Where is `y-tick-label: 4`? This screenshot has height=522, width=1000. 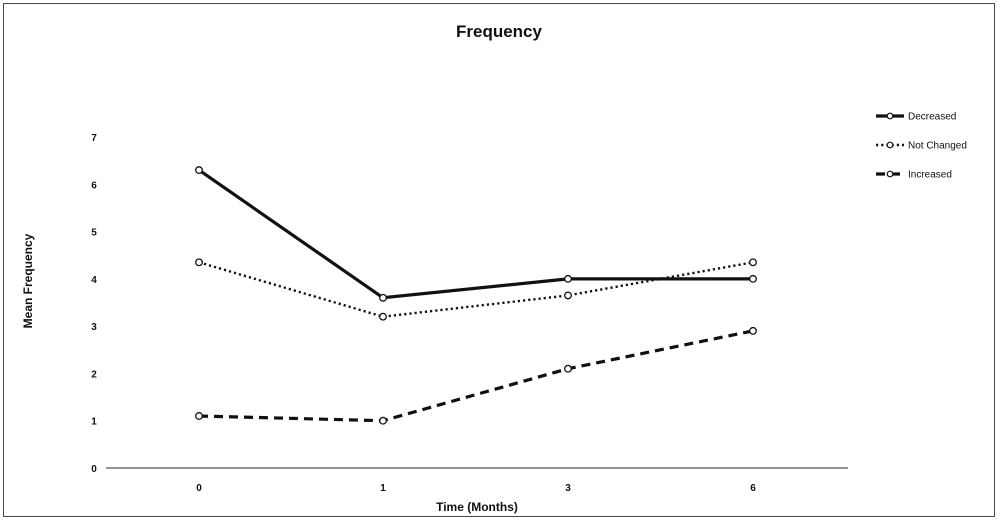
y-tick-label: 4 is located at coordinates (94, 280).